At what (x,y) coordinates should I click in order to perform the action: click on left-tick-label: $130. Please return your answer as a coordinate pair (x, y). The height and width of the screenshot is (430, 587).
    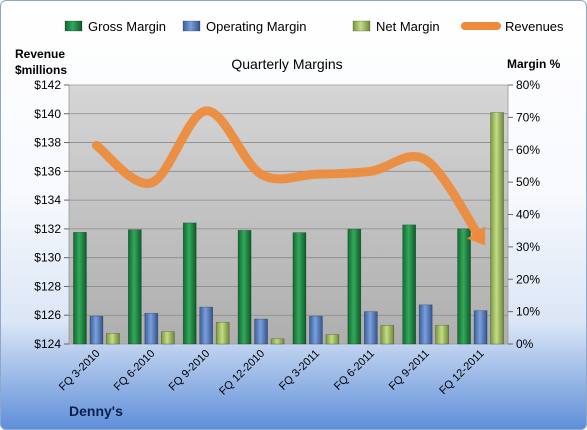
    Looking at the image, I should click on (47, 258).